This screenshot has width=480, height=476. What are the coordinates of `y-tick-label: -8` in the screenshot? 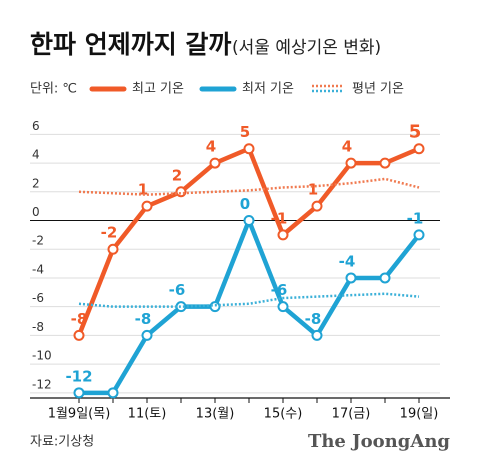 It's located at (38, 327).